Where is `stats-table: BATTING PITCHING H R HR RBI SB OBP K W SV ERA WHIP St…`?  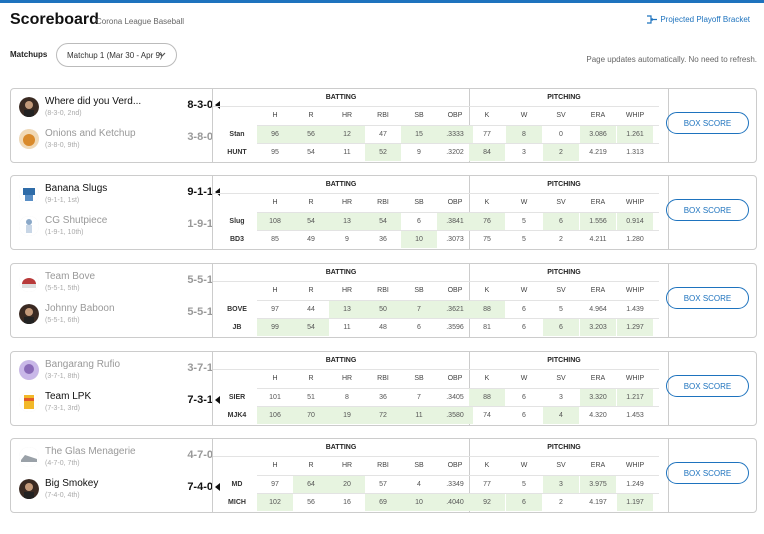
stats-table: BATTING PITCHING H R HR RBI SB OBP K W SV ERA WHIP St… is located at coordinates (440, 125).